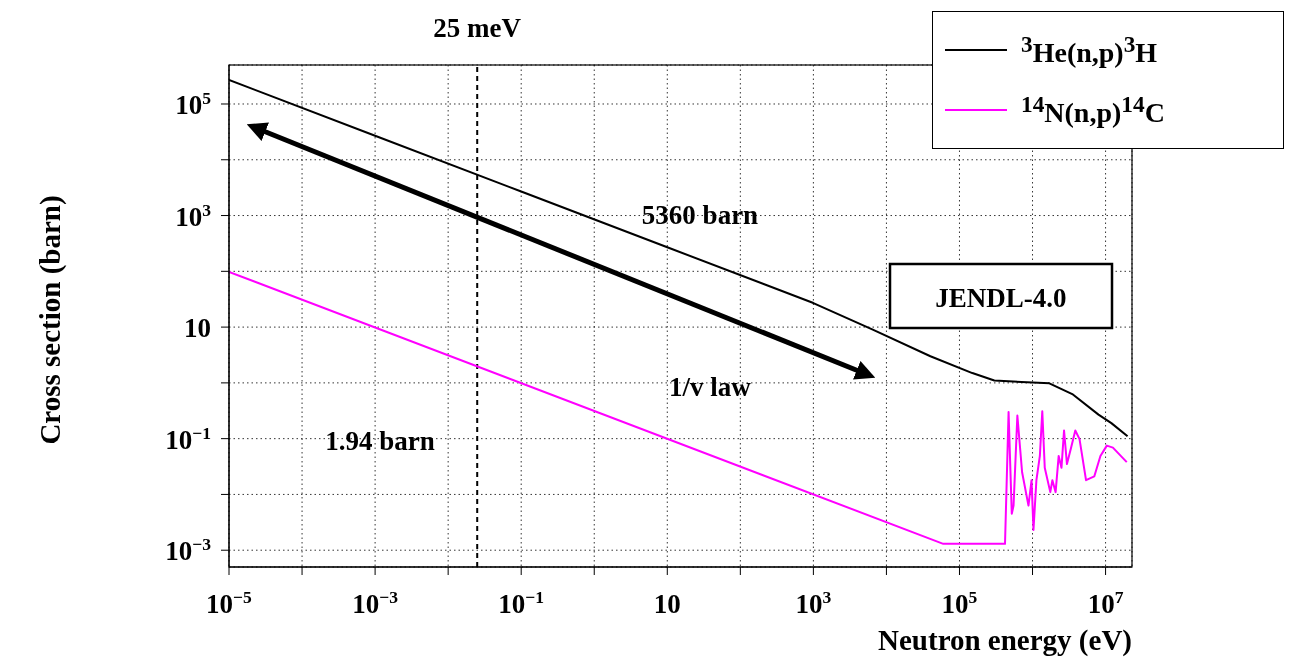 The image size is (1292, 660). What do you see at coordinates (1093, 110) in the screenshot?
I see `legend-label: $^{14}$N(n,p)$^{14}$C` at bounding box center [1093, 110].